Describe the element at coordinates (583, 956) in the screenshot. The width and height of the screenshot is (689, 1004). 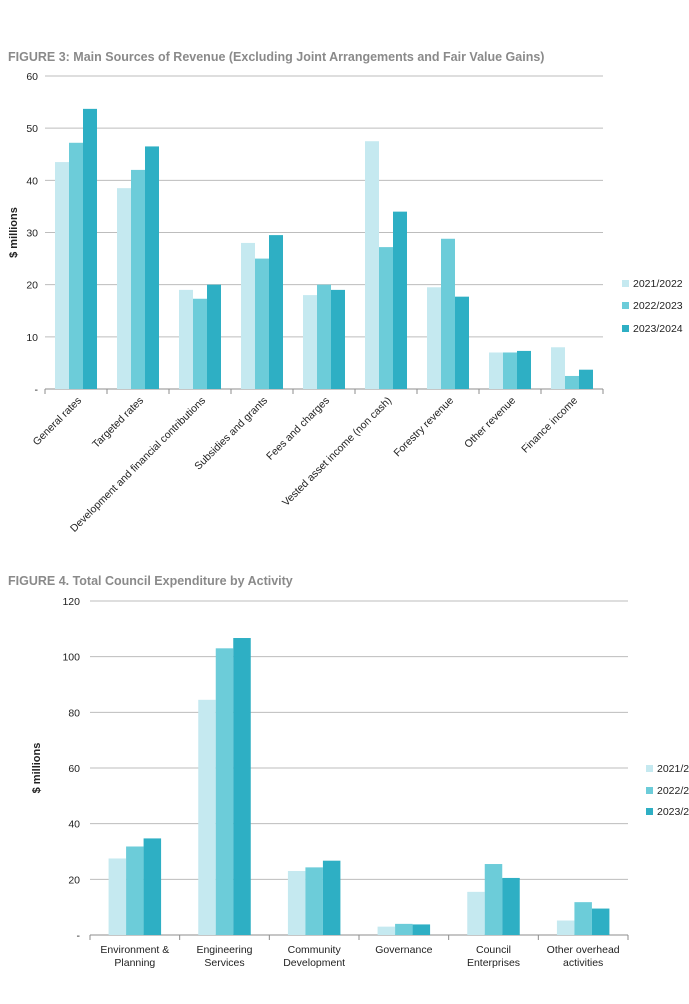
I see `category-label: Other overhead activities` at that location.